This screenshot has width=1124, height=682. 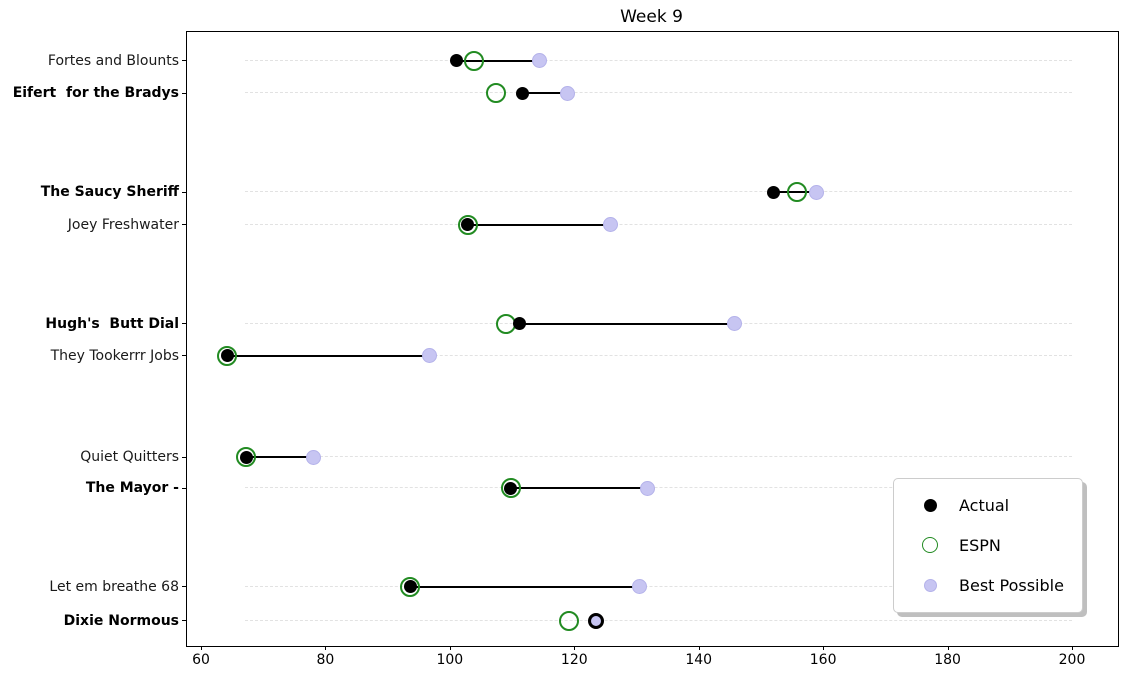 I want to click on x-axis-tick-label: 140, so click(x=699, y=660).